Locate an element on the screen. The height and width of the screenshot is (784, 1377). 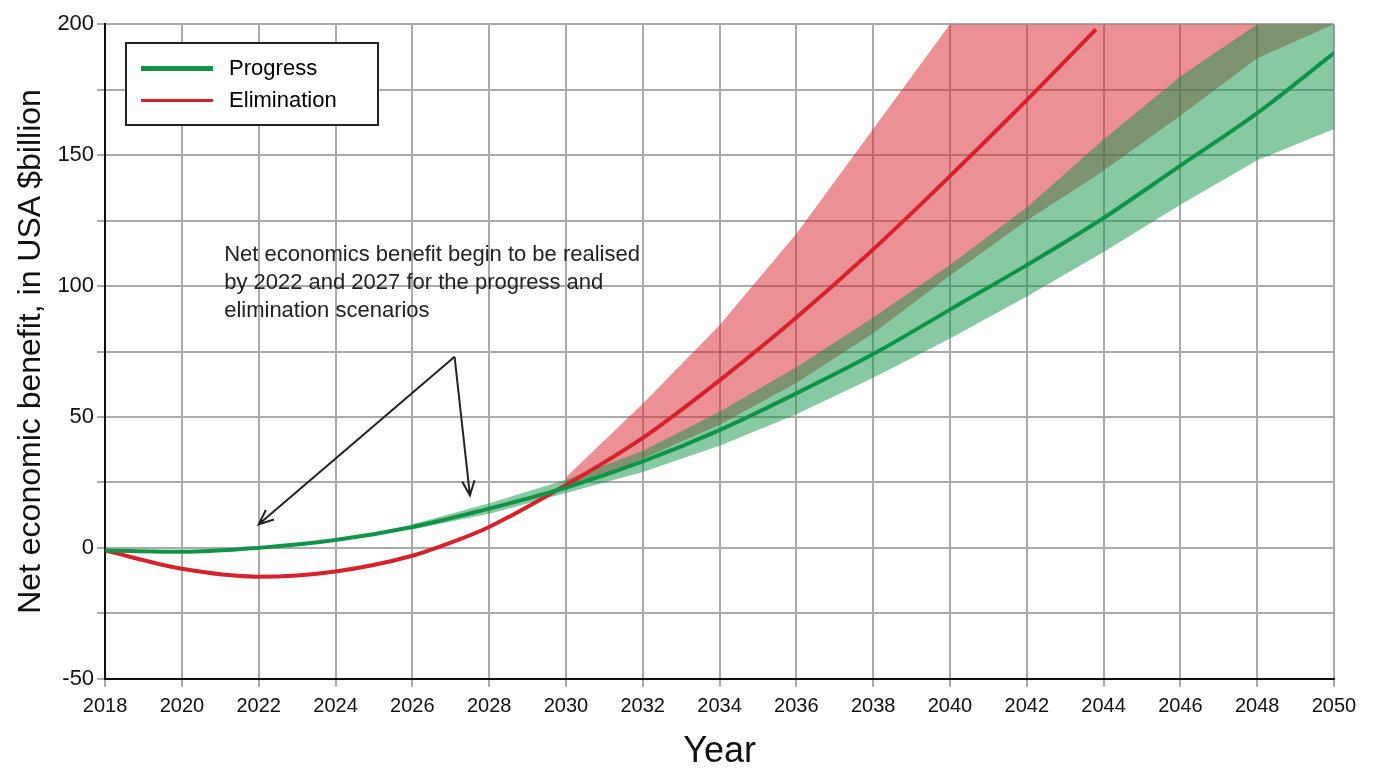
y-tick-label: 0 is located at coordinates (88, 546).